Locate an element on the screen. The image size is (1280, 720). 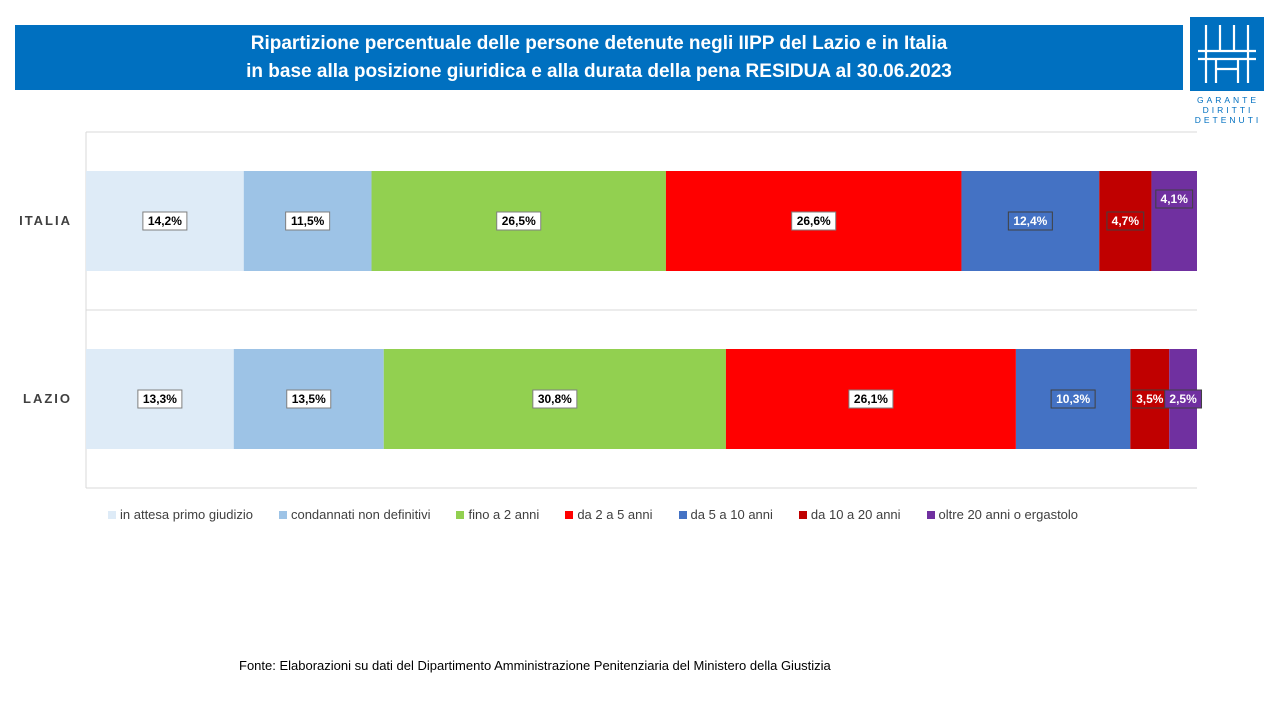
data-label: 4,1% is located at coordinates (1175, 199).